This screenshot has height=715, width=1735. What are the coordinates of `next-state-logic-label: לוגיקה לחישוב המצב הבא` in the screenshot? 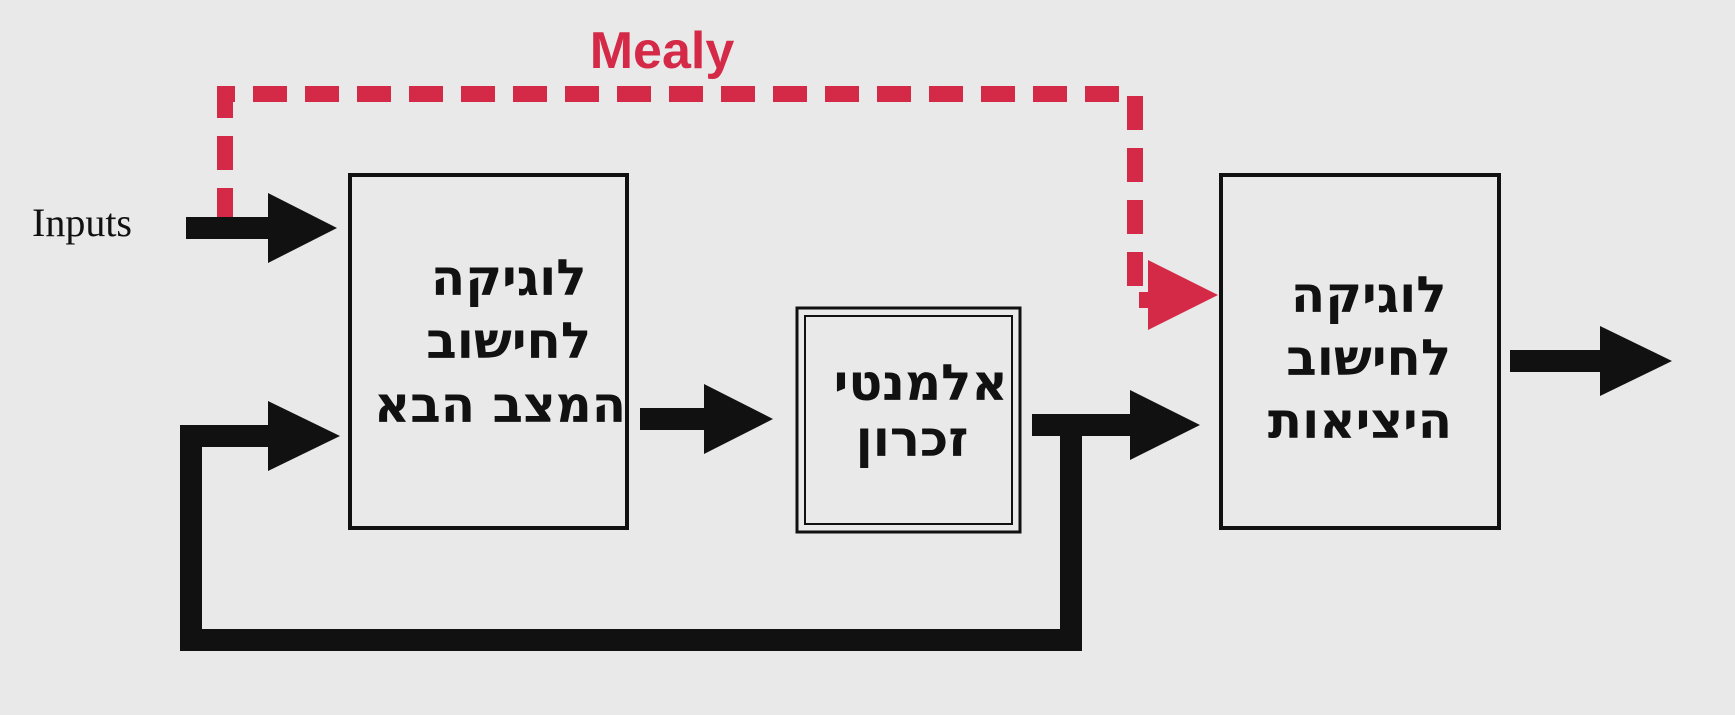 It's located at (500, 341).